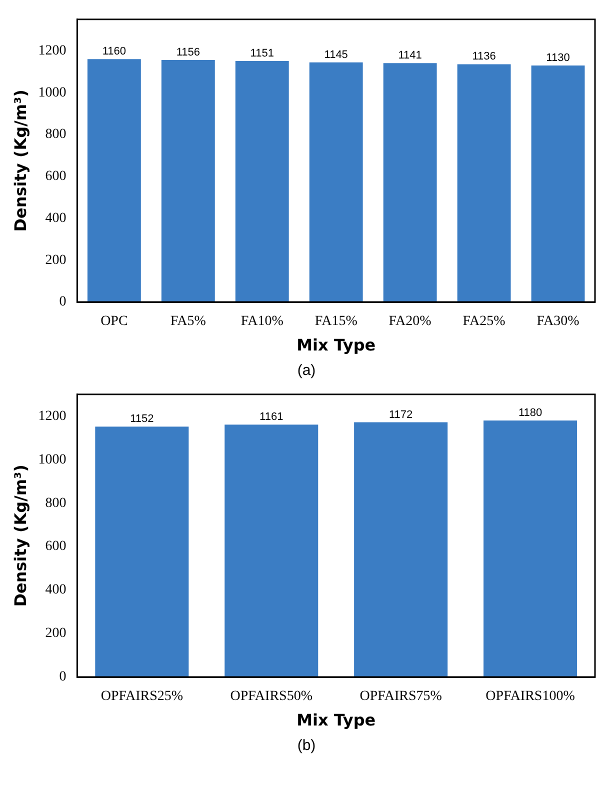  I want to click on x-tick-label: FA25%, so click(484, 322).